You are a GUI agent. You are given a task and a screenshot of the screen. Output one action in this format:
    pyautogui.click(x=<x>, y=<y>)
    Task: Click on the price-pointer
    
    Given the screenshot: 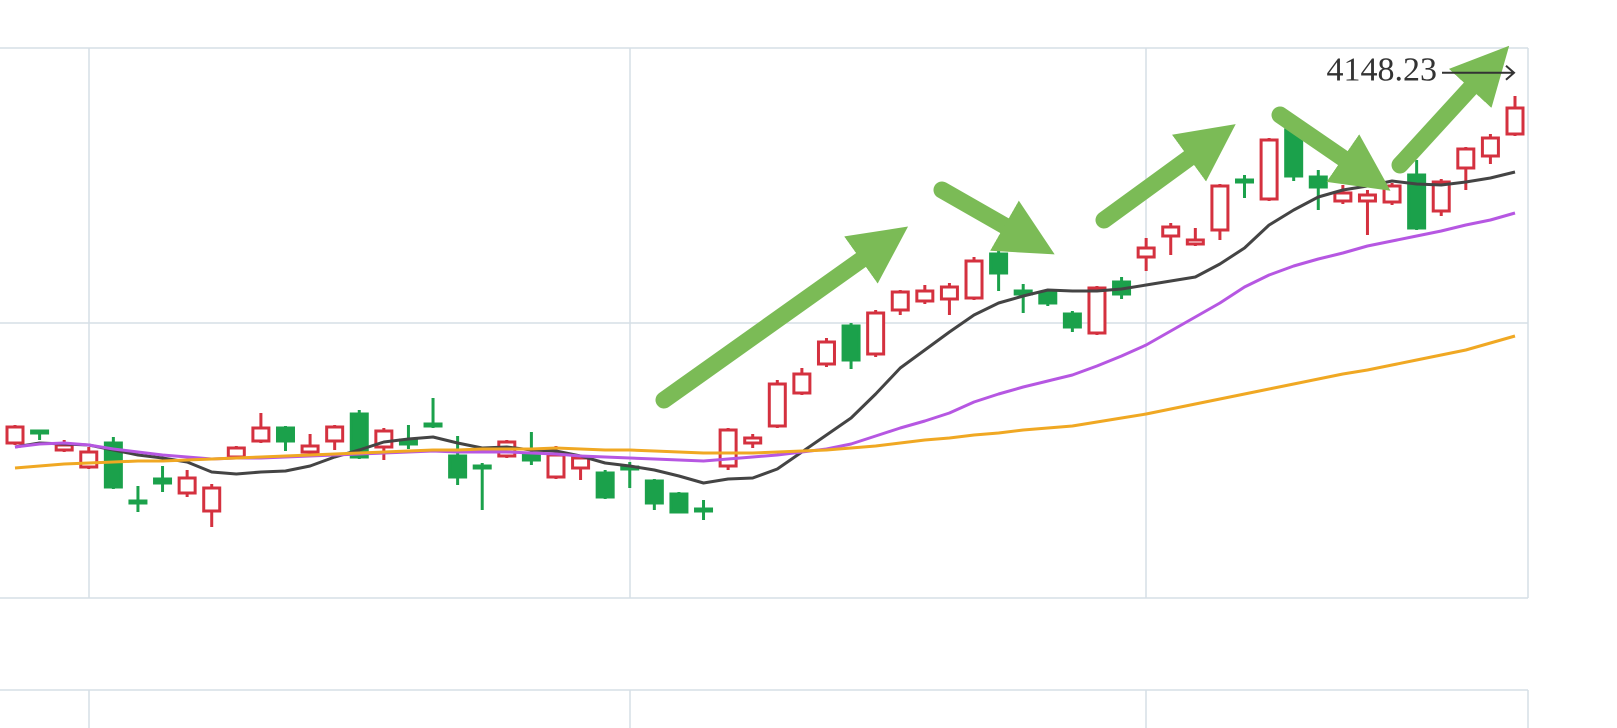 What is the action you would take?
    pyautogui.click(x=1479, y=72)
    